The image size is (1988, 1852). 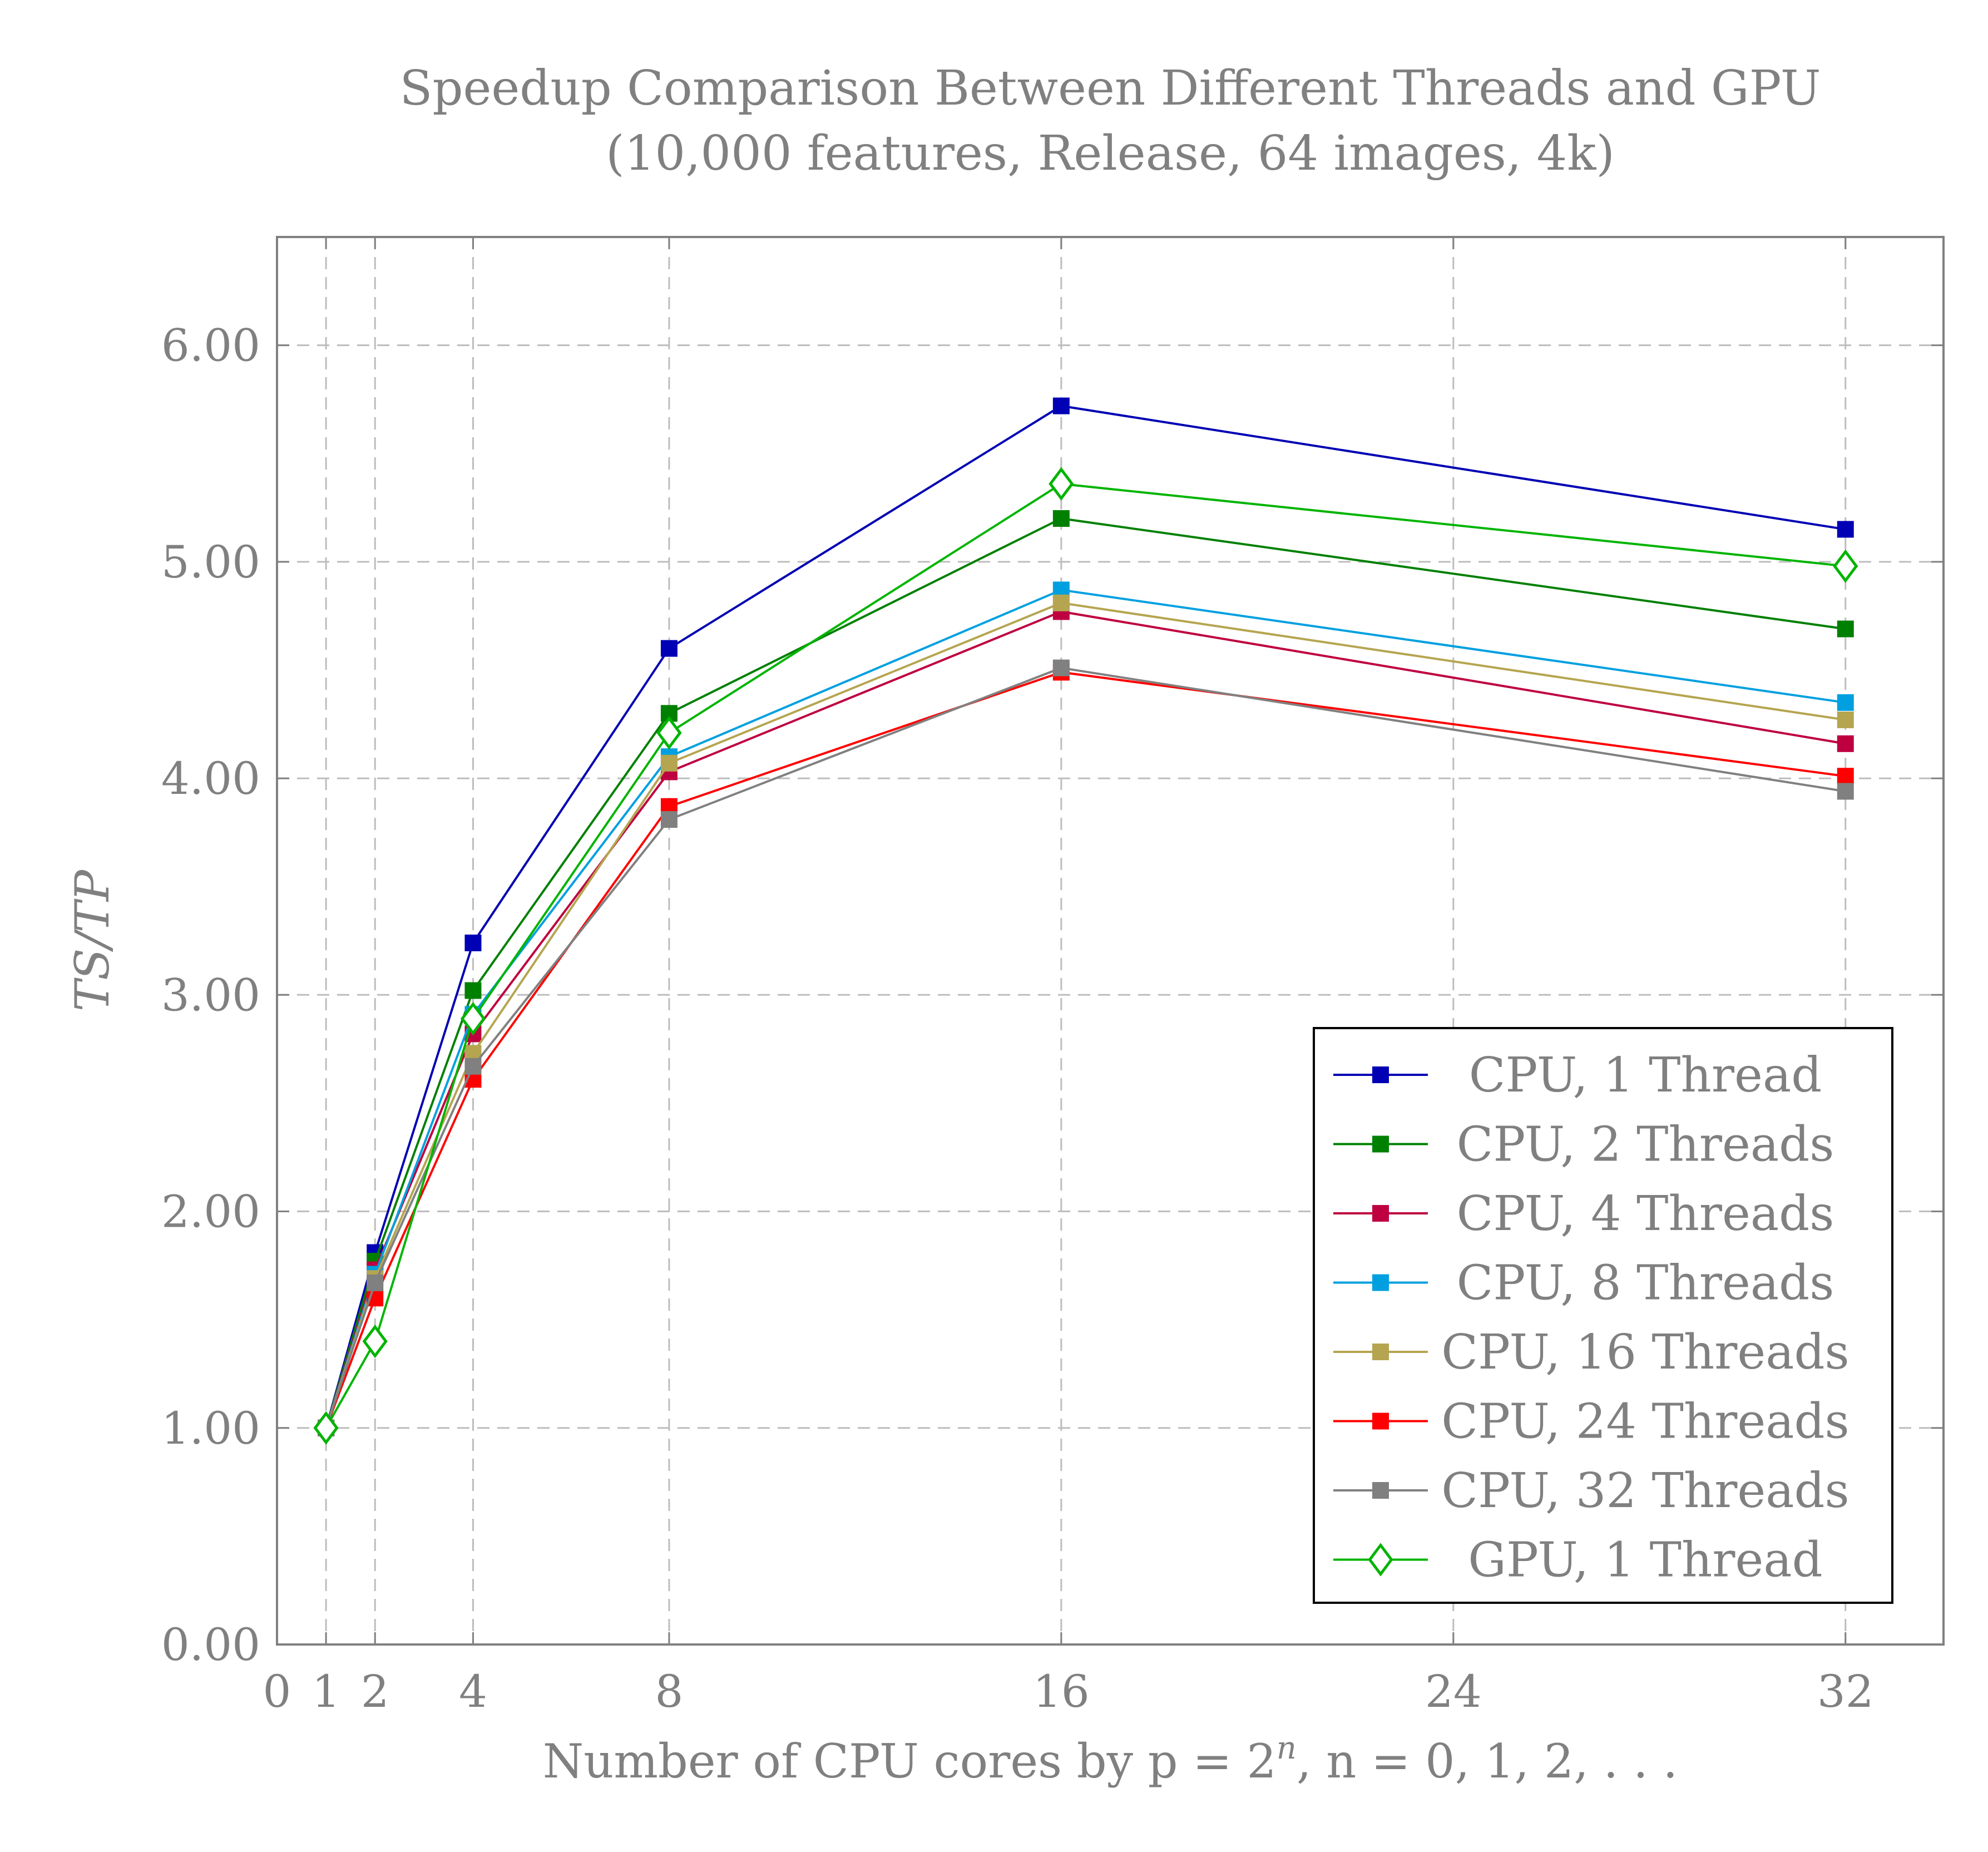 What do you see at coordinates (669, 1692) in the screenshot?
I see `x-tick-label-8: 8` at bounding box center [669, 1692].